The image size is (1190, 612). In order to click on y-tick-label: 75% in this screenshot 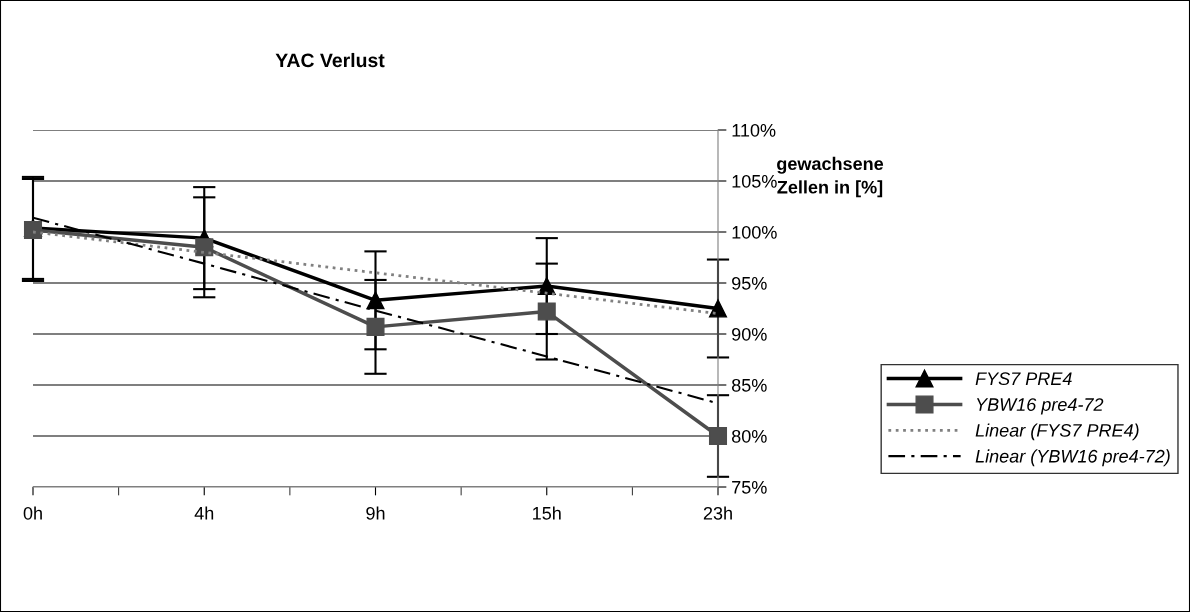, I will do `click(749, 487)`.